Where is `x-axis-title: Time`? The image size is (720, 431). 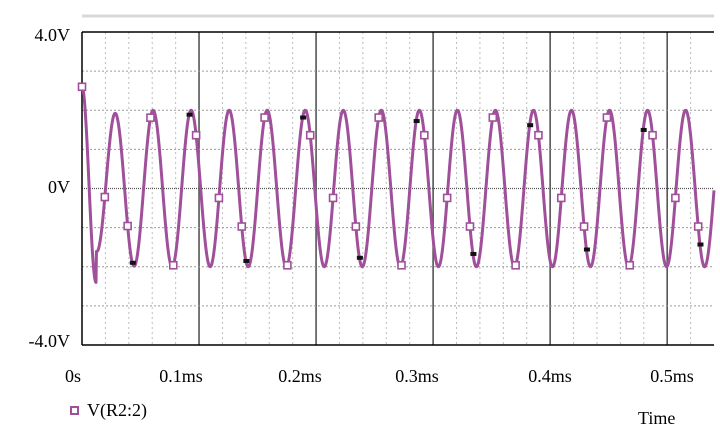
x-axis-title: Time is located at coordinates (657, 418).